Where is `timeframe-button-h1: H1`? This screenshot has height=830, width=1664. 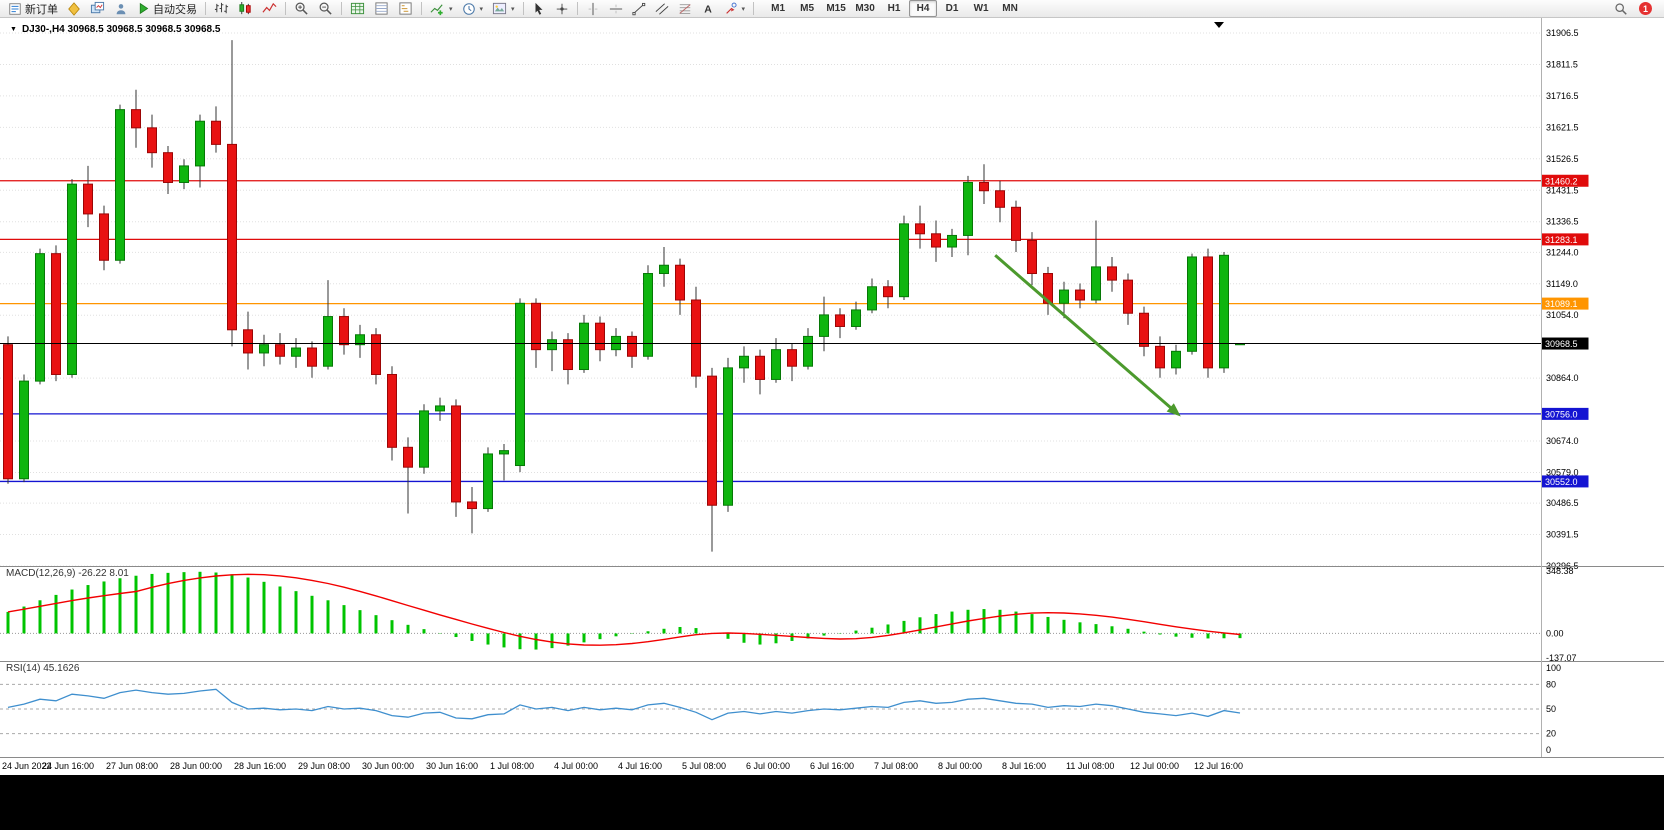 timeframe-button-h1: H1 is located at coordinates (894, 8).